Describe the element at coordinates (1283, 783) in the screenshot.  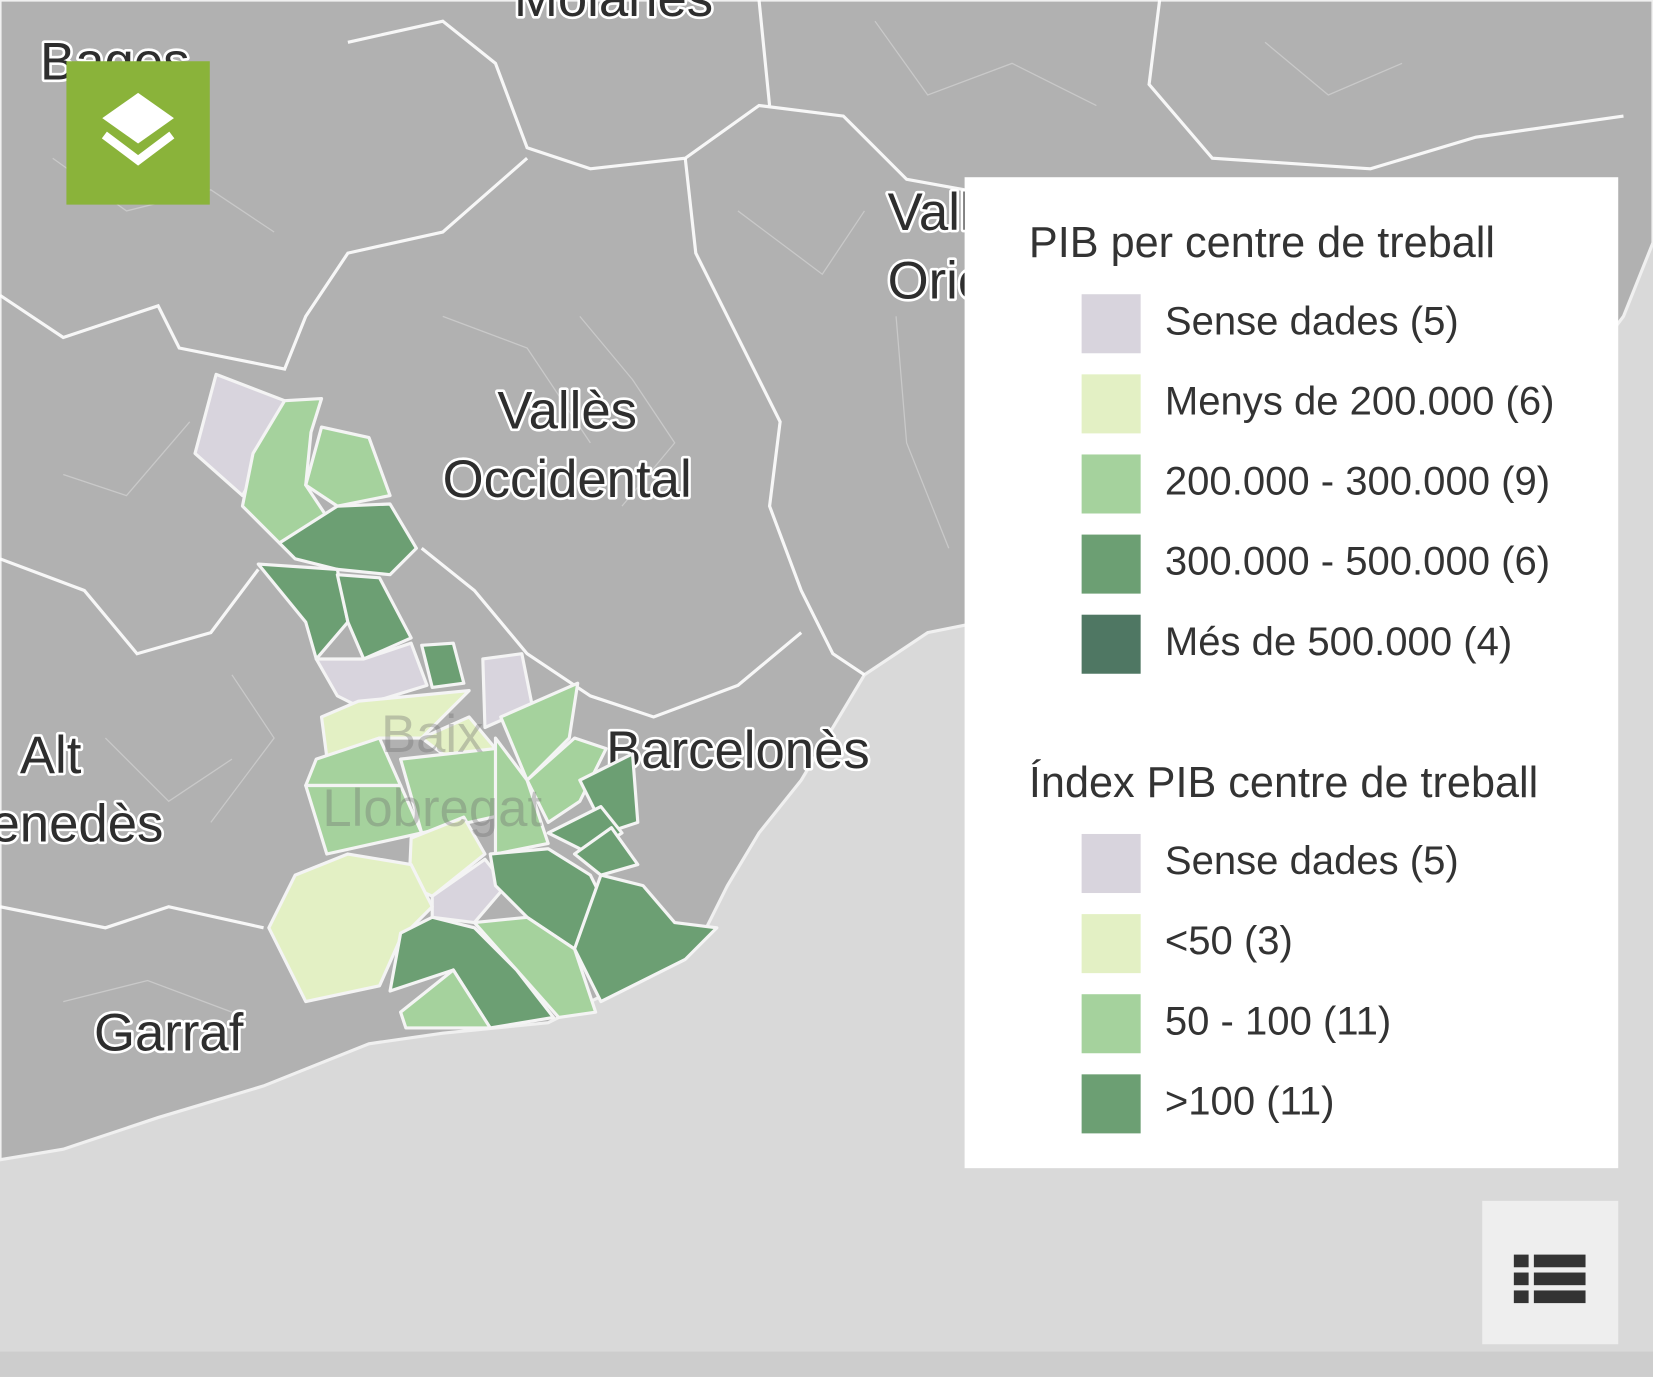
I see `legend-title: Índex PIB centre de treball` at that location.